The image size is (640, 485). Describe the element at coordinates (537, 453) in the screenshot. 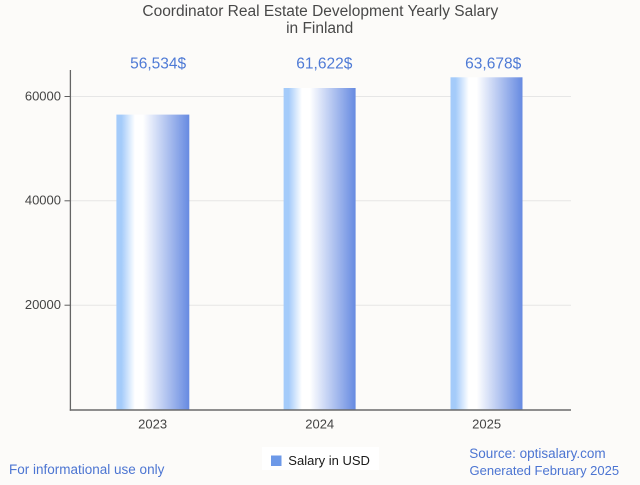

I see `svg-text: Source: optisalary.com` at that location.